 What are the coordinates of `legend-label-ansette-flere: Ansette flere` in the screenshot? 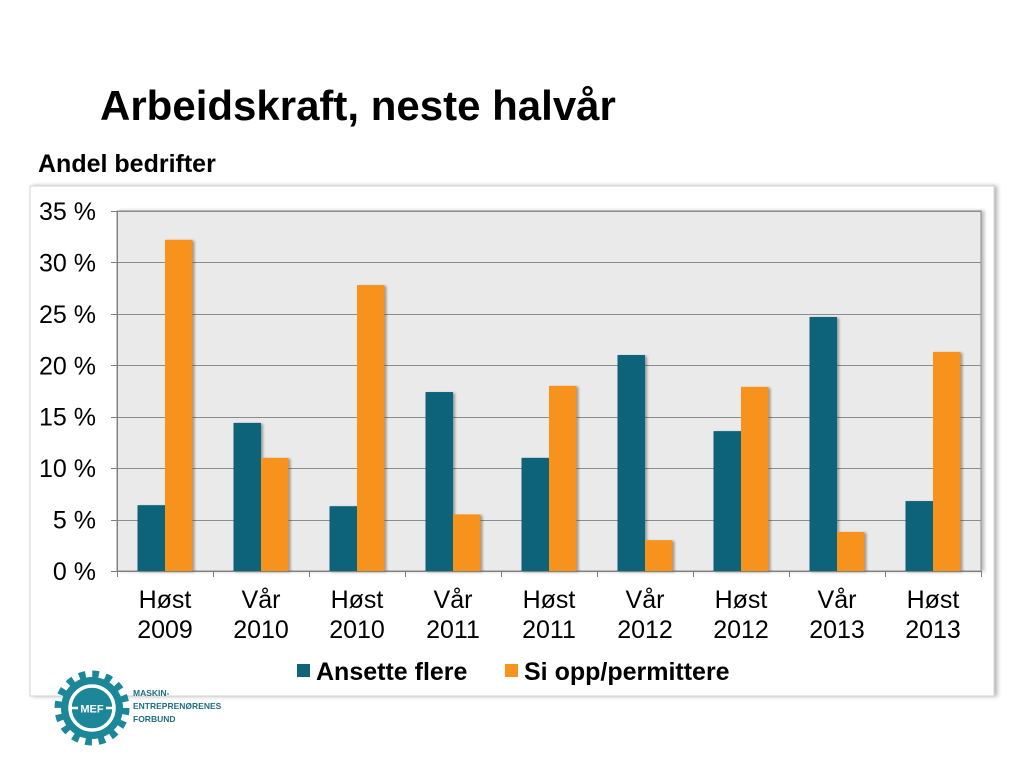 It's located at (392, 672).